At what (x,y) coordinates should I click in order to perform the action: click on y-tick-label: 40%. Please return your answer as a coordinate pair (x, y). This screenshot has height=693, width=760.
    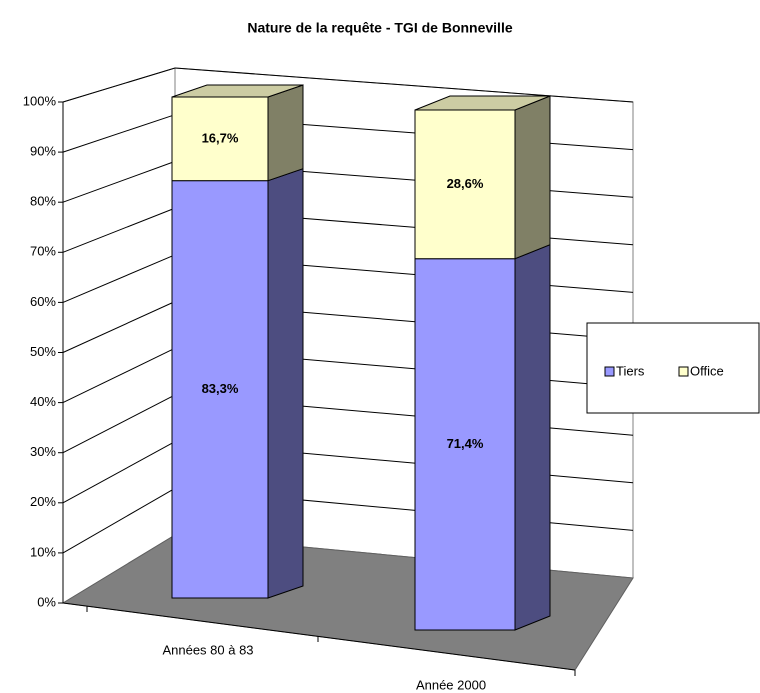
    Looking at the image, I should click on (43, 401).